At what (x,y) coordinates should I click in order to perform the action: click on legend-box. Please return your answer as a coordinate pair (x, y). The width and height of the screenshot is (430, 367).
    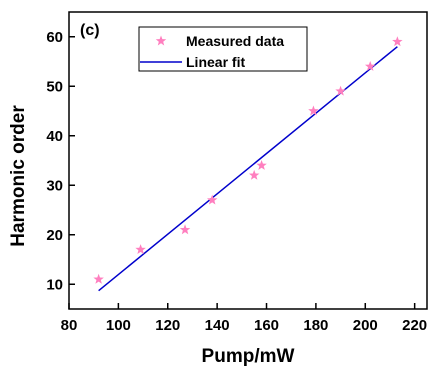
    Looking at the image, I should click on (223, 49).